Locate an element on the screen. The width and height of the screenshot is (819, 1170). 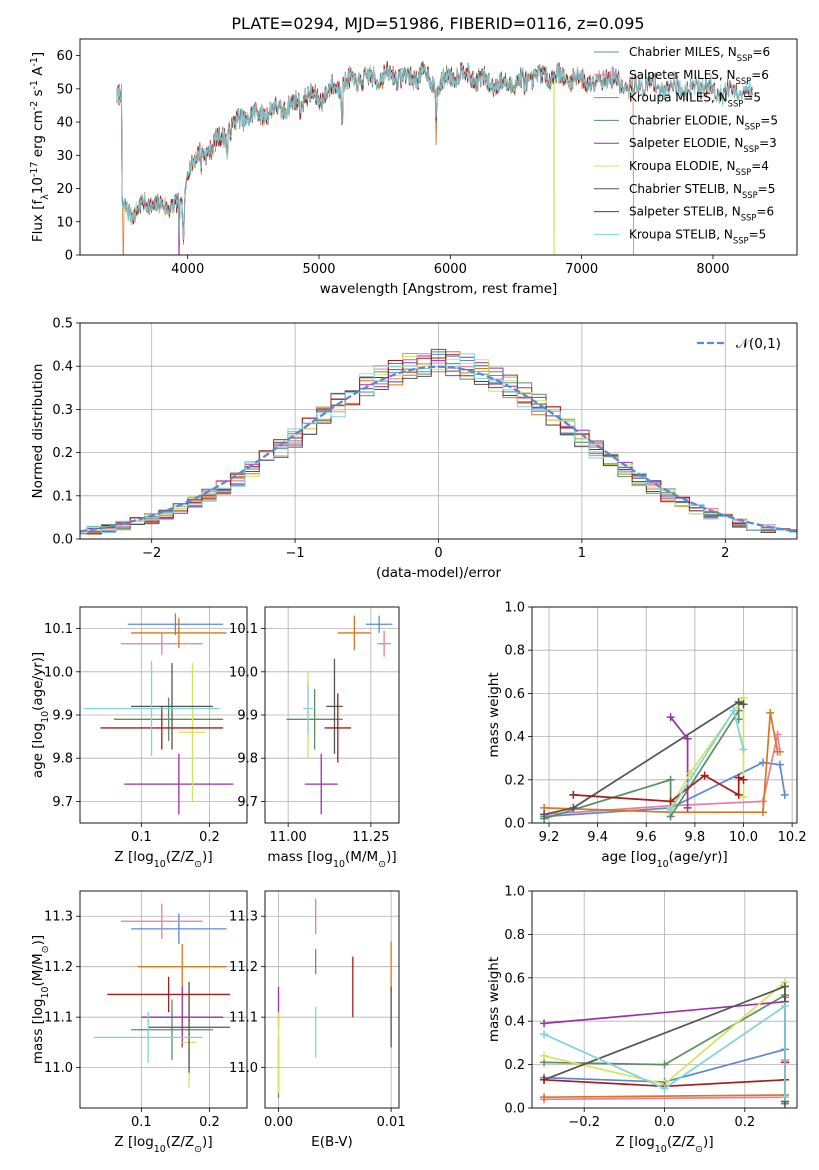
y-tick-label: 50 is located at coordinates (64, 89).